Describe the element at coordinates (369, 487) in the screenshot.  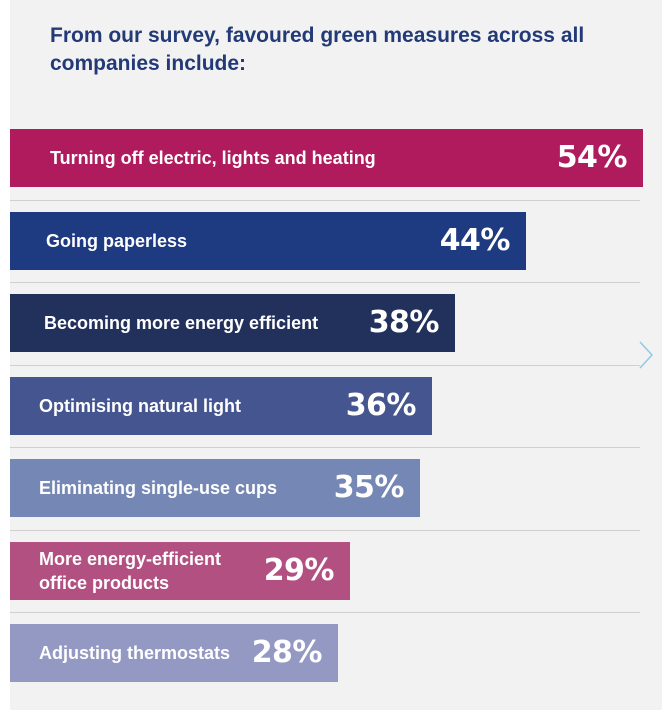
I see `bar-value-label: 35%` at that location.